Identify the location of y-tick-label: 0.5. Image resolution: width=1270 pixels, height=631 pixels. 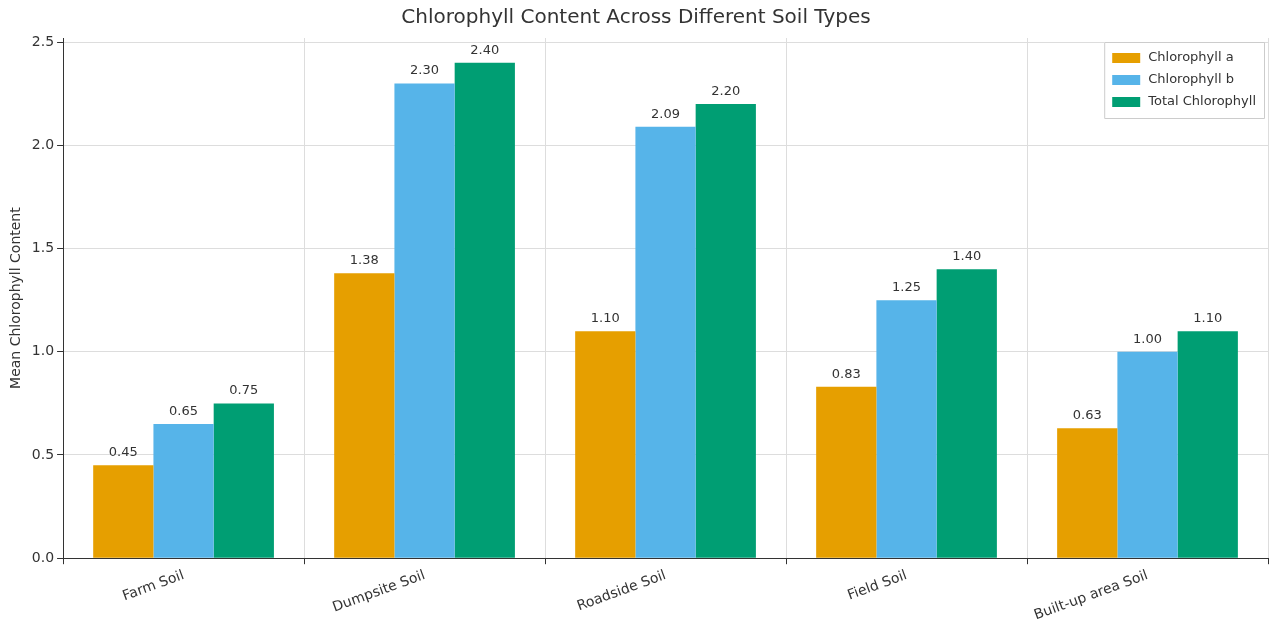
(43, 453).